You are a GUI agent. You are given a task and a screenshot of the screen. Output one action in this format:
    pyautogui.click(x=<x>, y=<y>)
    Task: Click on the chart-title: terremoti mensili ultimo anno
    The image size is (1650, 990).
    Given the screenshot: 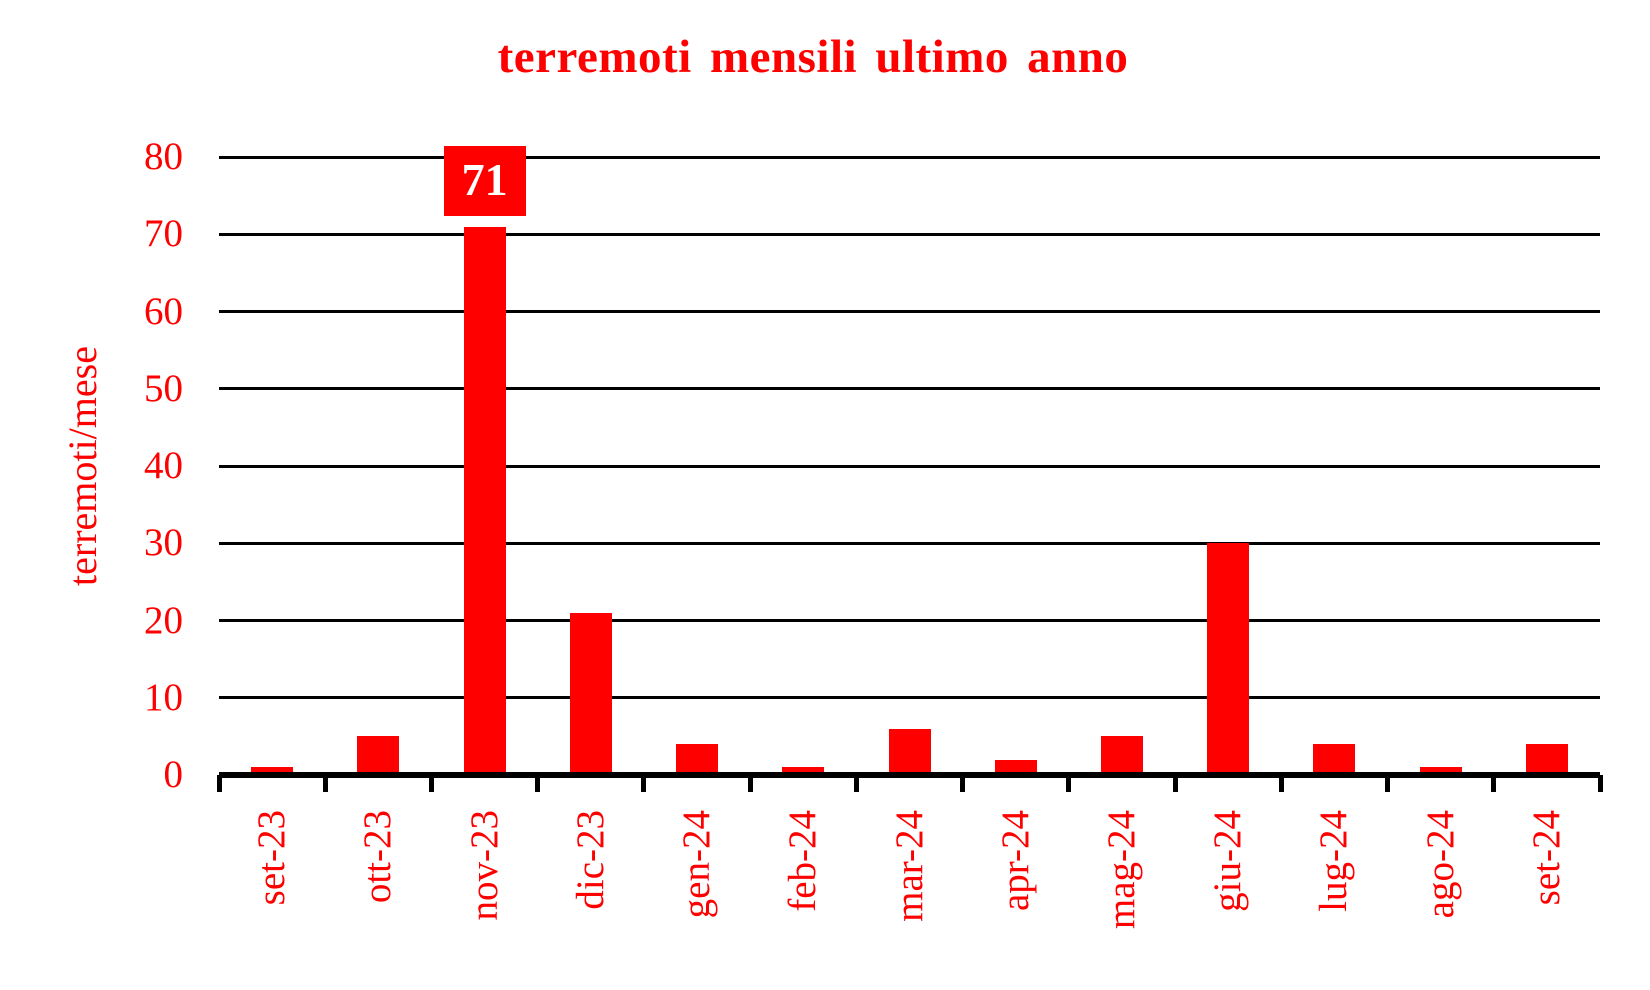 What is the action you would take?
    pyautogui.click(x=813, y=57)
    